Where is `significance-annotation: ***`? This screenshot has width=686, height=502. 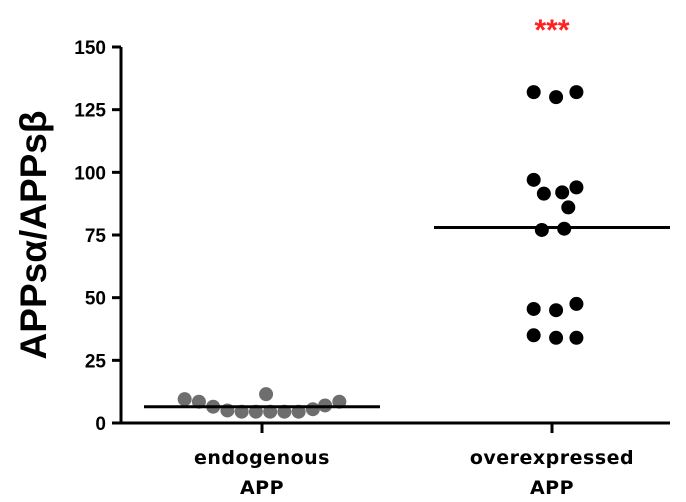
significance-annotation: *** is located at coordinates (551, 30).